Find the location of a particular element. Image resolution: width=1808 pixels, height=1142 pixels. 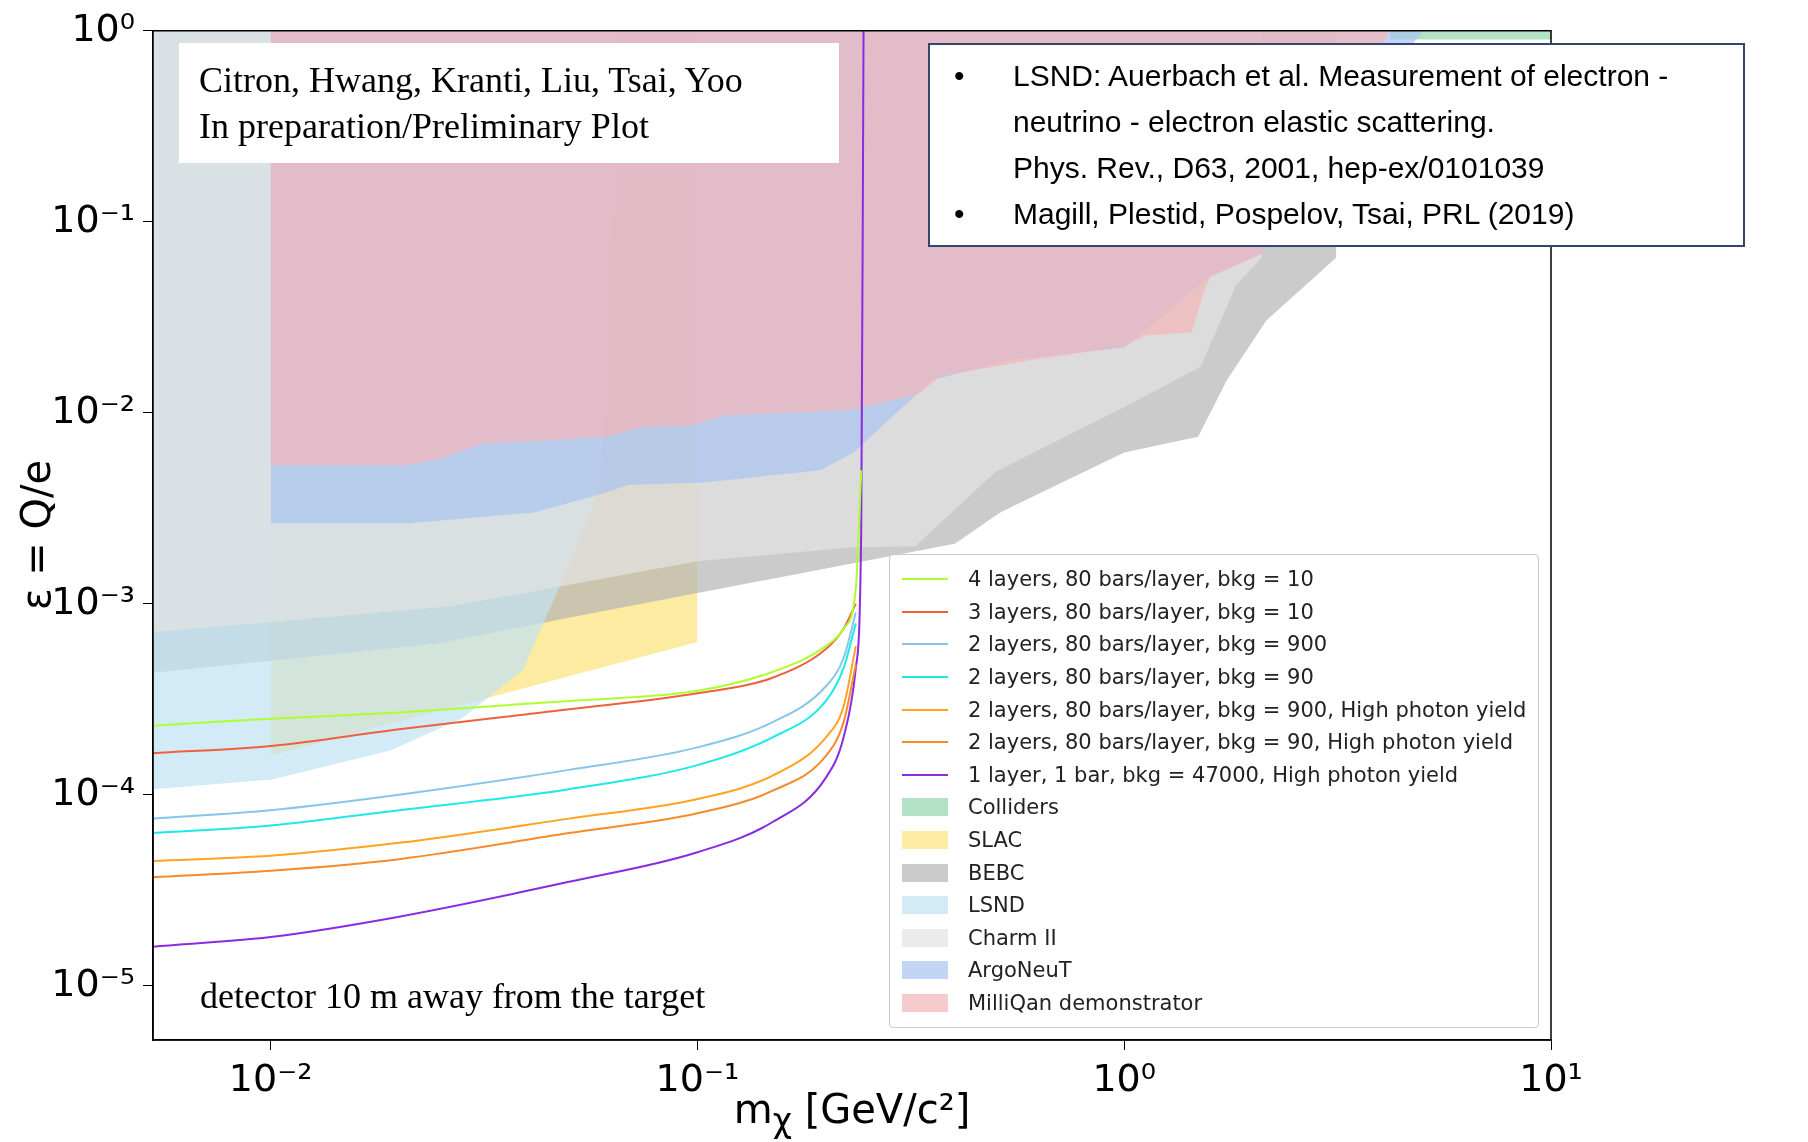

legend-label: Charm II is located at coordinates (1012, 937).